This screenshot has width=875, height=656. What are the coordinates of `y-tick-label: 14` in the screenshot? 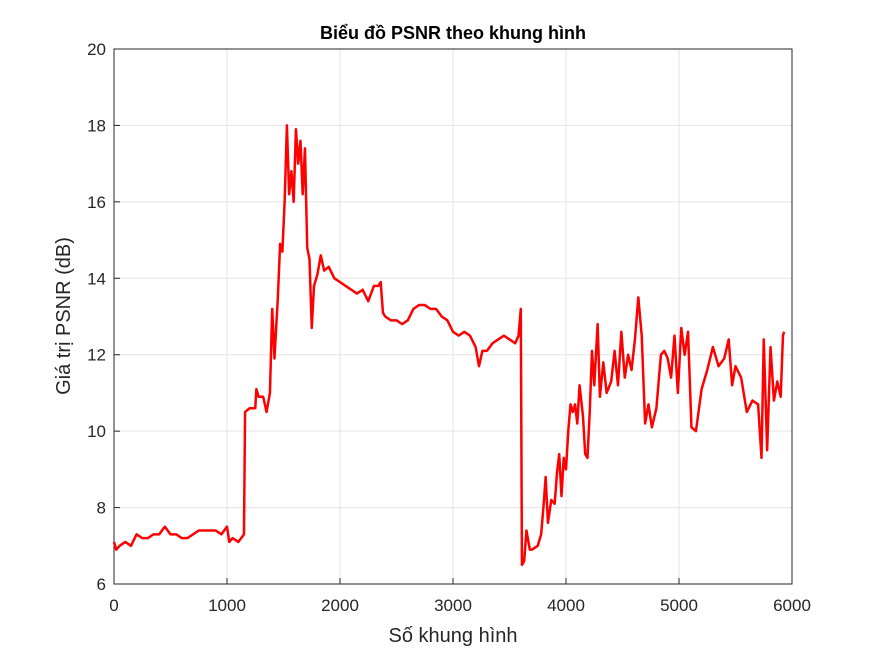 It's located at (96, 278).